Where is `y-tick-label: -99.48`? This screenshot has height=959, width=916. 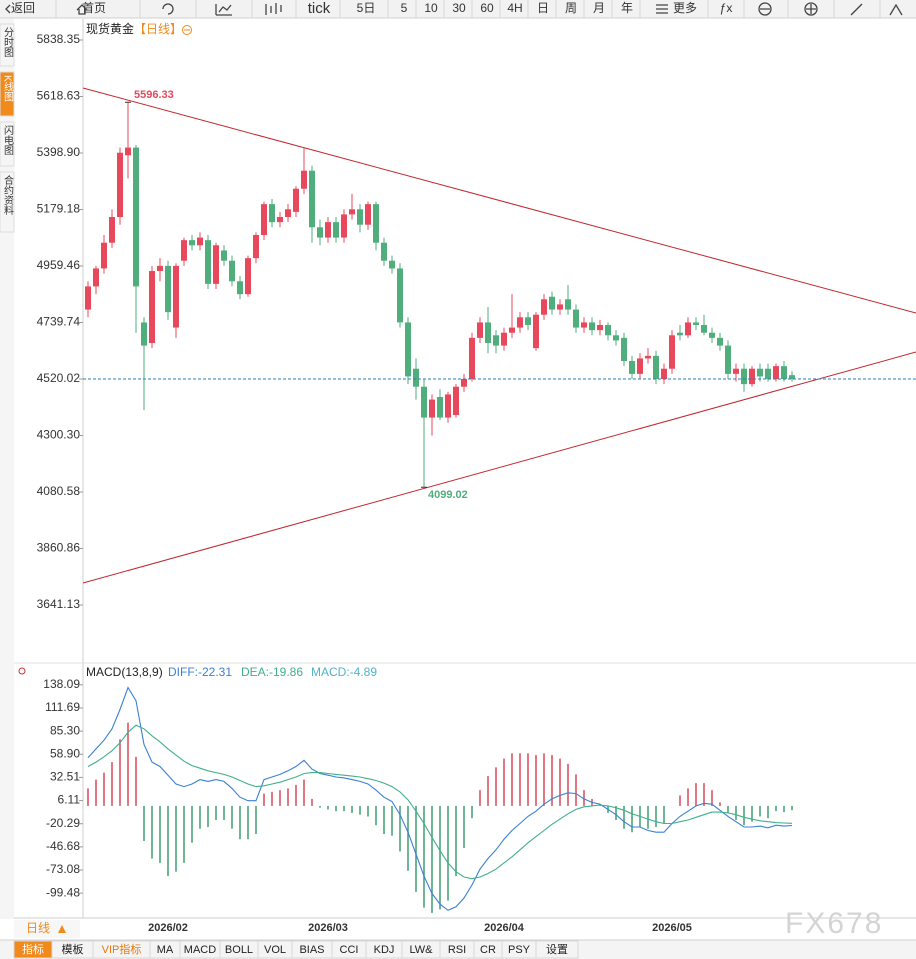 y-tick-label: -99.48 is located at coordinates (63, 892).